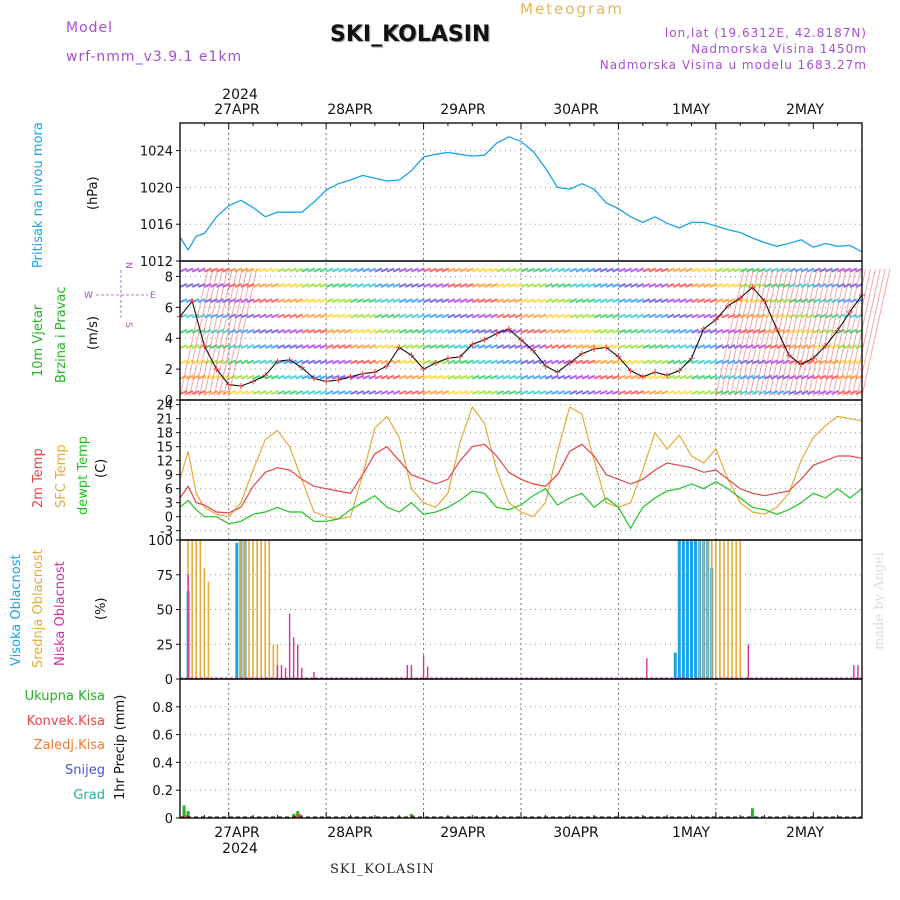 The image size is (900, 900). I want to click on y-tick-label: 15, so click(164, 448).